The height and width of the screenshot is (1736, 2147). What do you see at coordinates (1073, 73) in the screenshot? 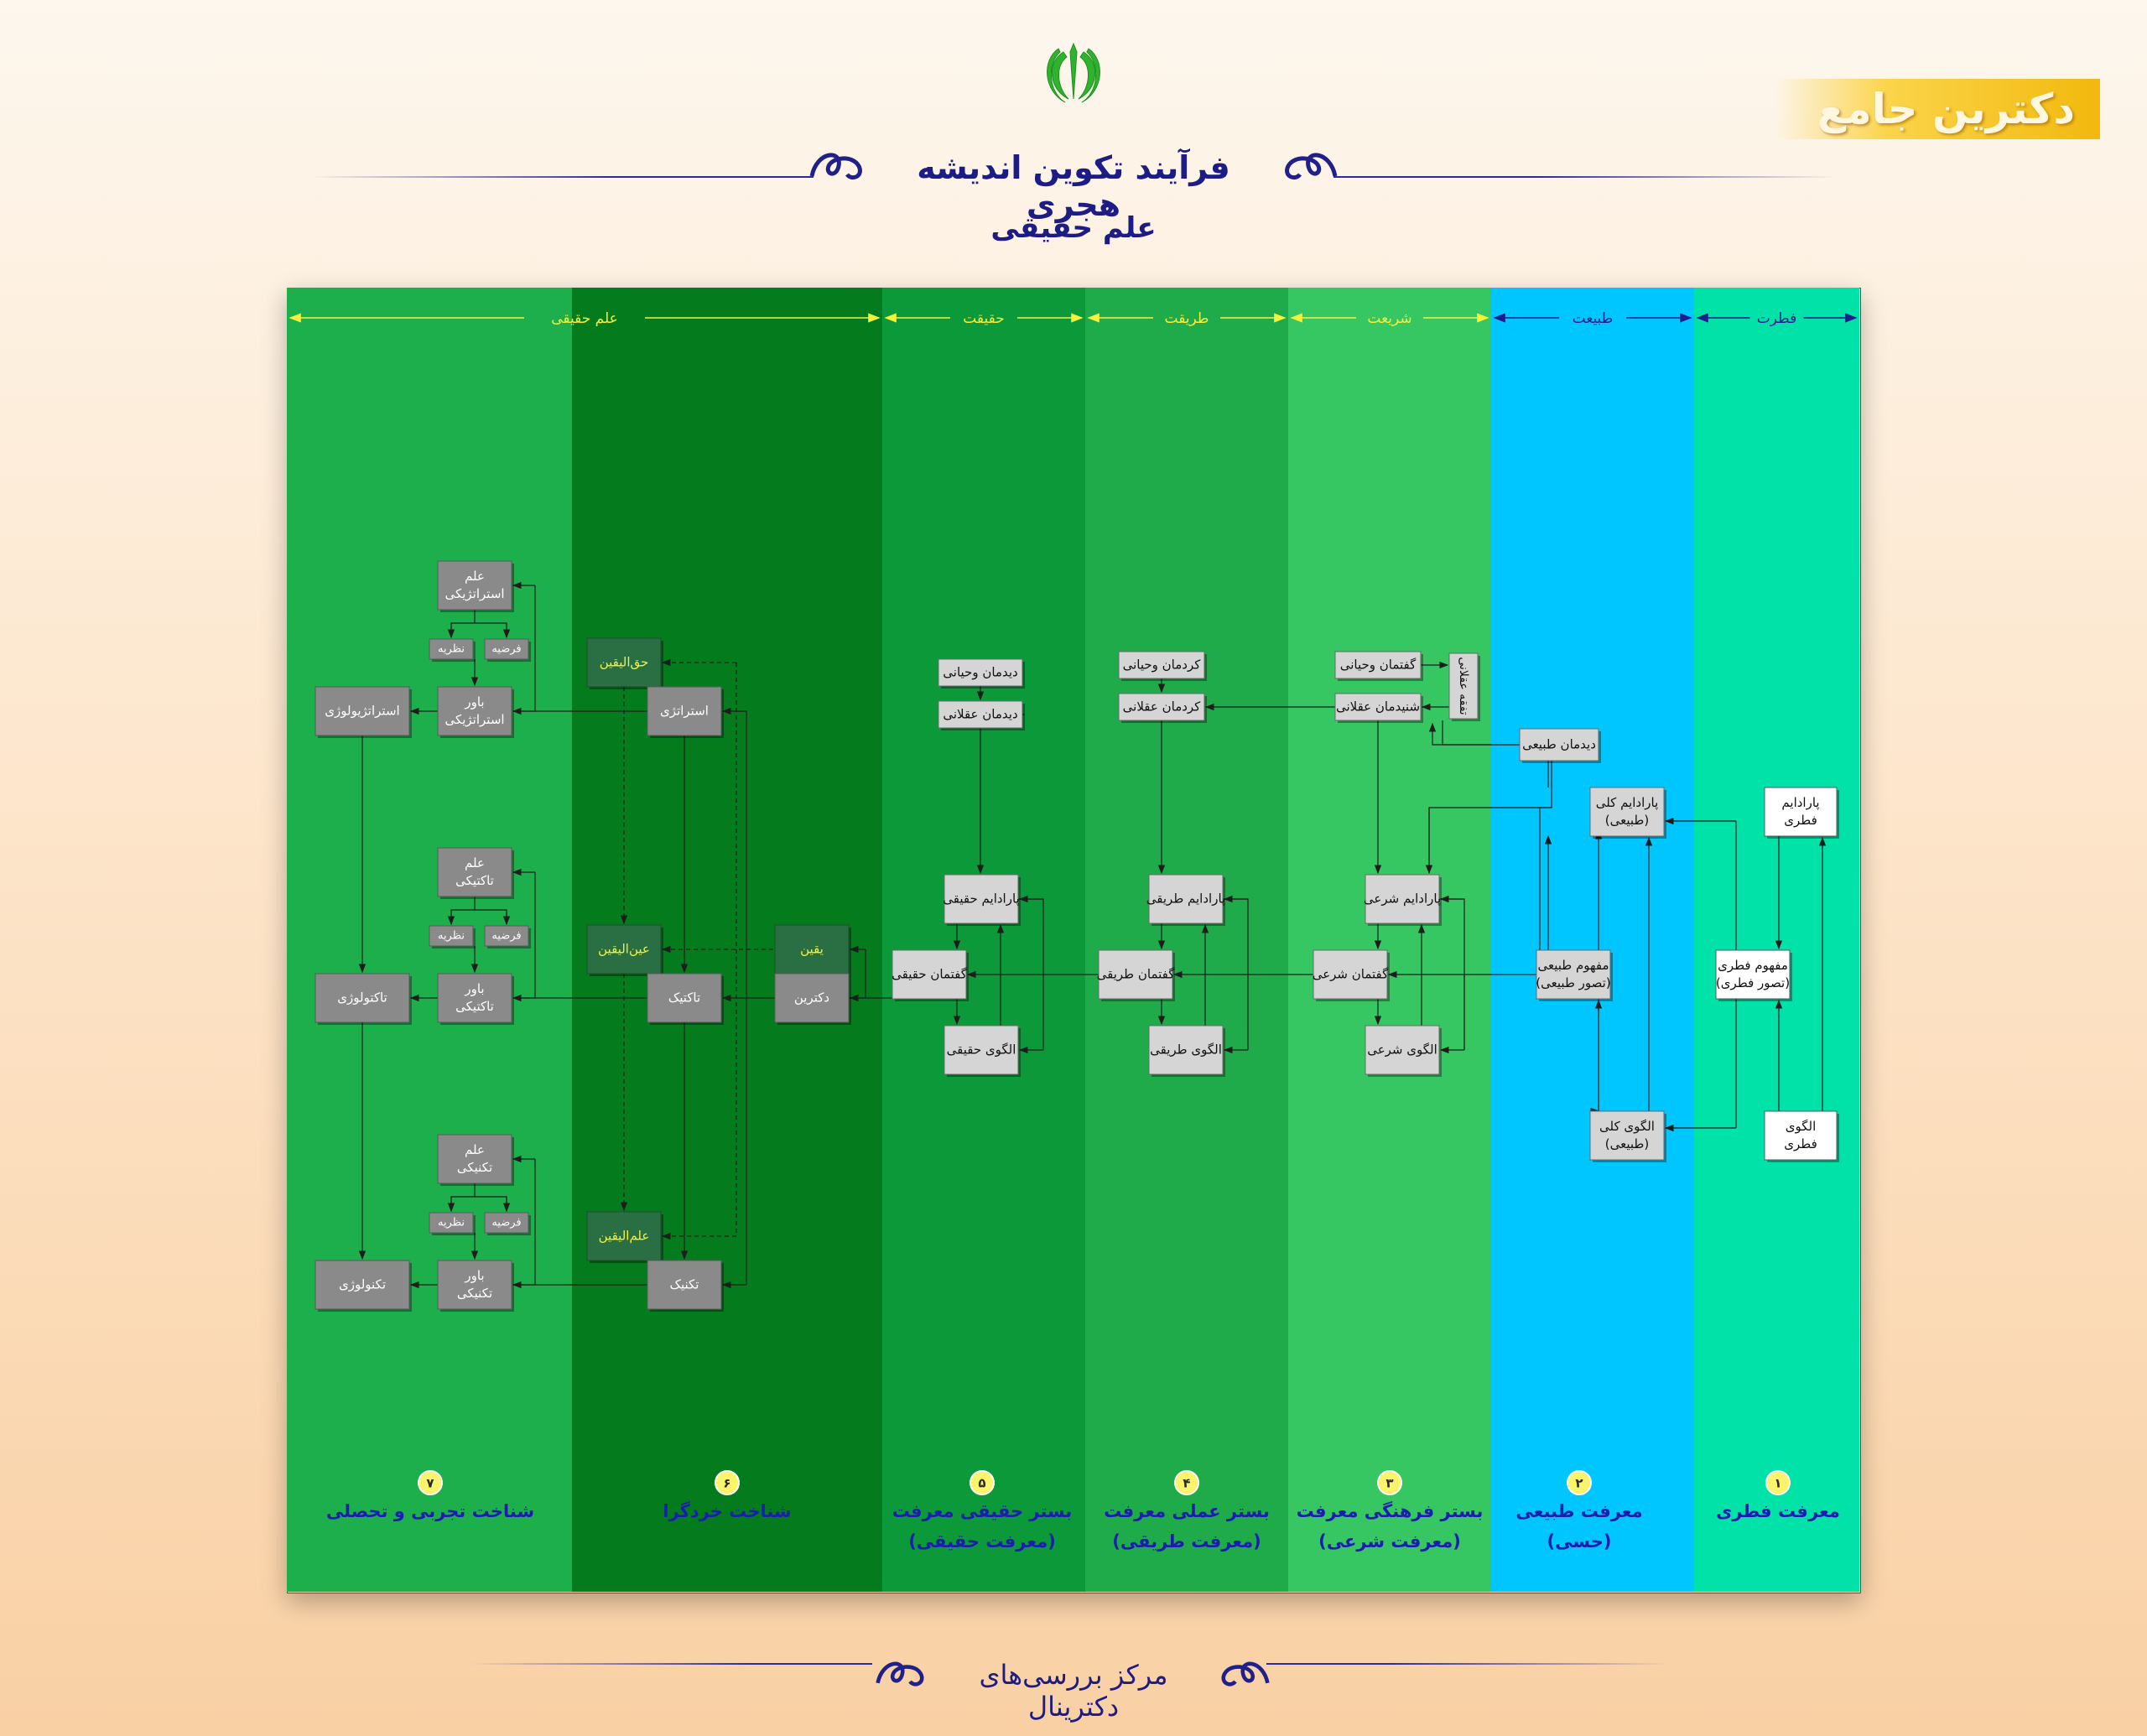
I see `iran-emblem-icon` at bounding box center [1073, 73].